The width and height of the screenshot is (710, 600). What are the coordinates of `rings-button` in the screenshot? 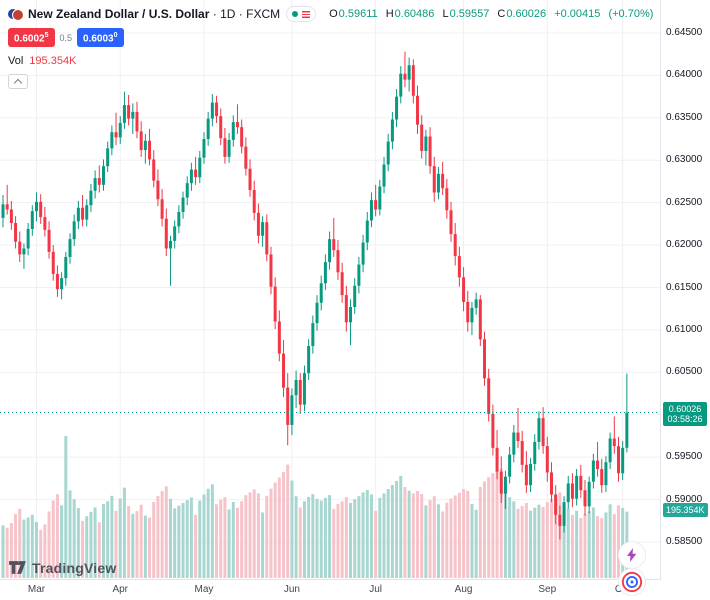 It's located at (632, 582).